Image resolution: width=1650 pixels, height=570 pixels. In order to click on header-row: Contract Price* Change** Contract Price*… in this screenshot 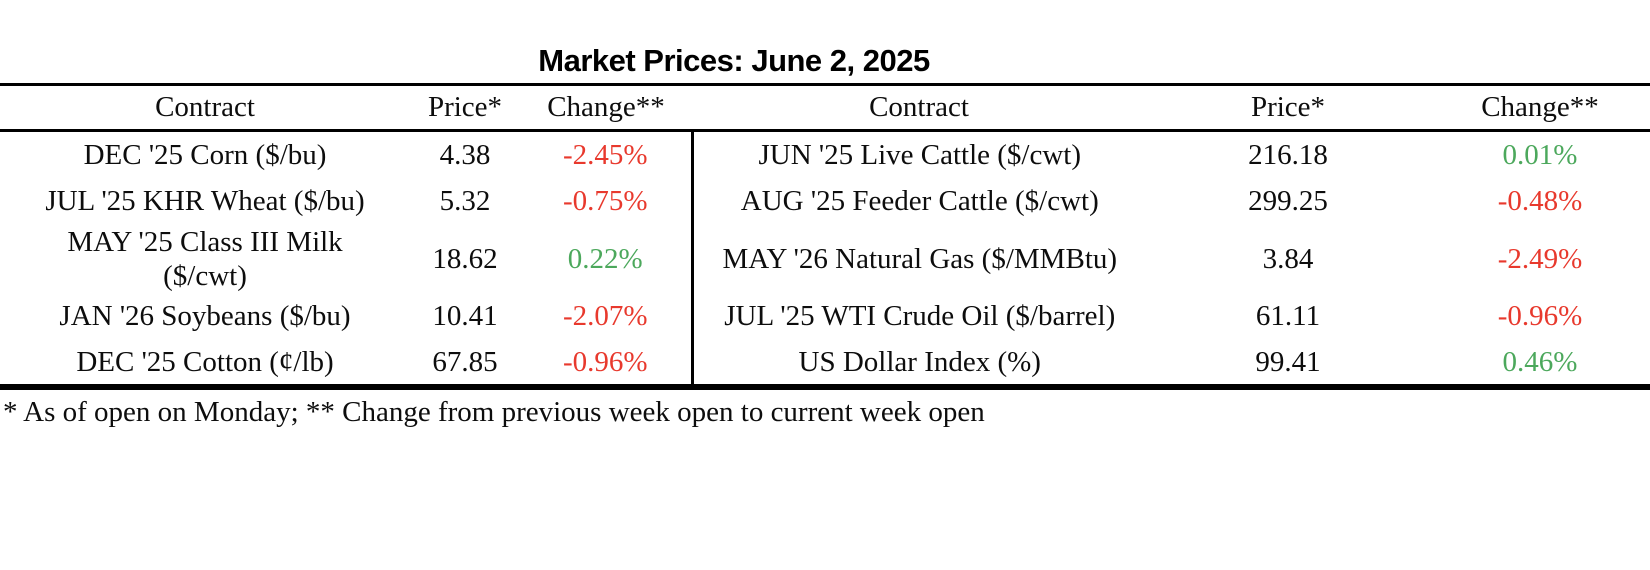, I will do `click(825, 108)`.